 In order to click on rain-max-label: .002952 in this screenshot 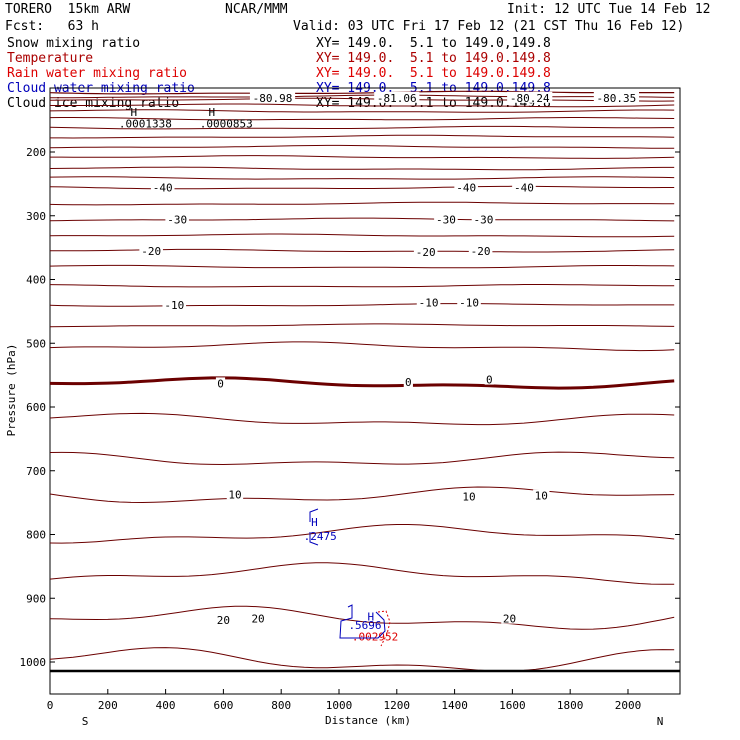, I will do `click(375, 637)`.